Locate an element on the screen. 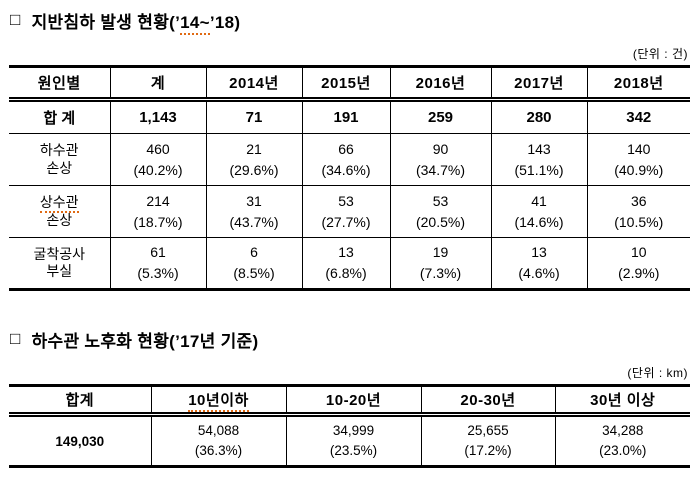  table1-header-row: 원인별 계 2014년 2015년 2016년 2017년 2018년 is located at coordinates (349, 84).